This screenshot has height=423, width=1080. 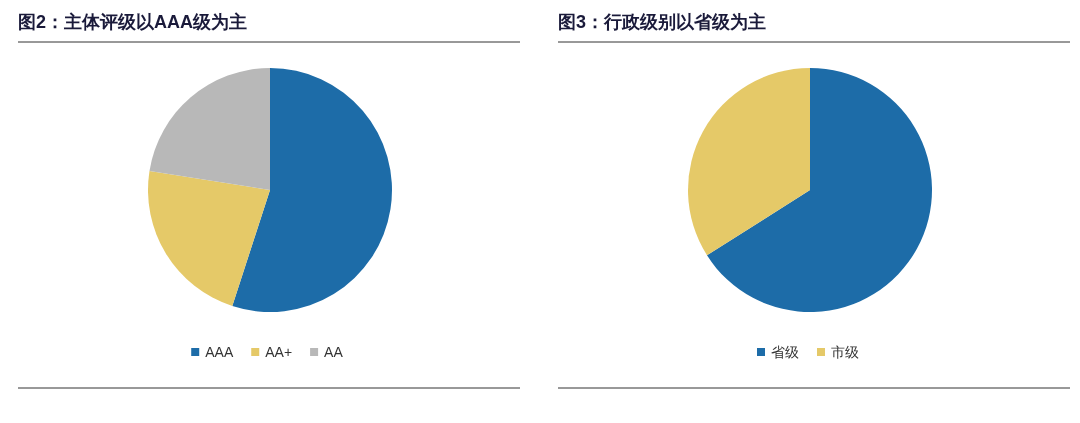 I want to click on legend-label: AAA, so click(x=219, y=352).